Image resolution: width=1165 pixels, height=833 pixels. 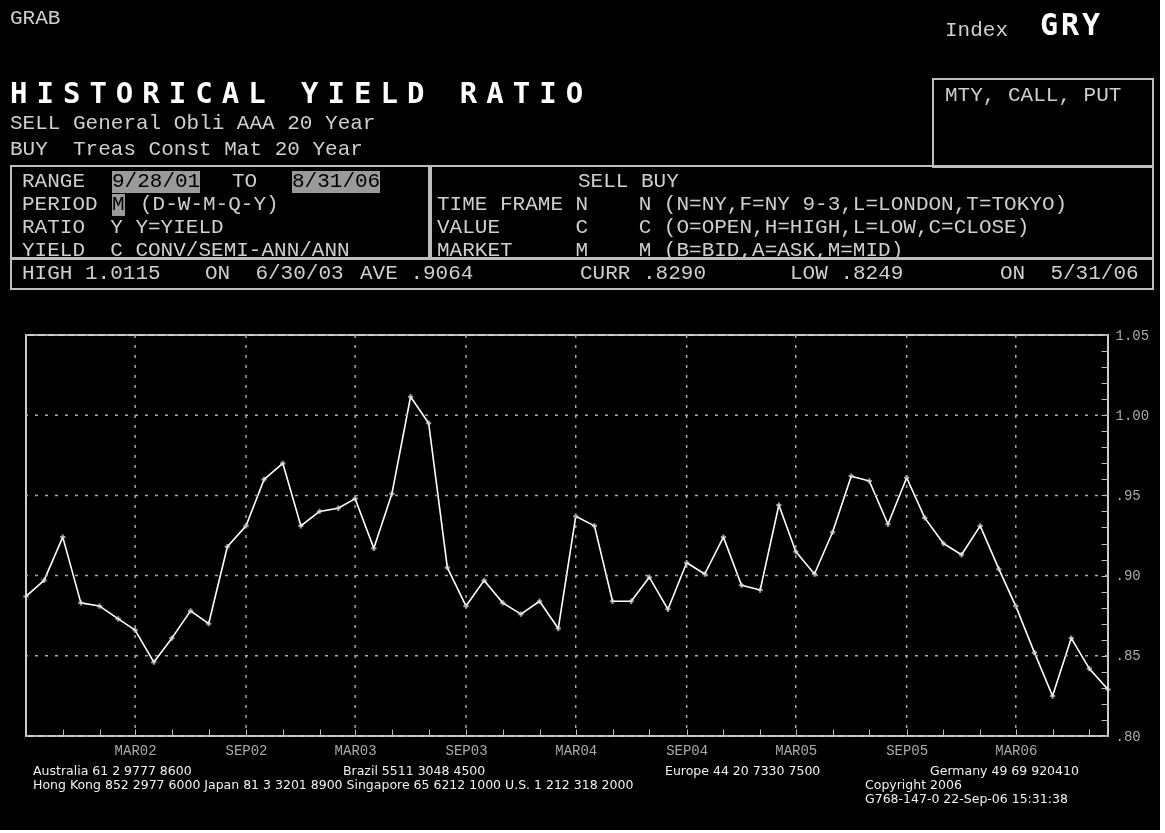 I want to click on x-tick-label: SEP03, so click(x=466, y=750).